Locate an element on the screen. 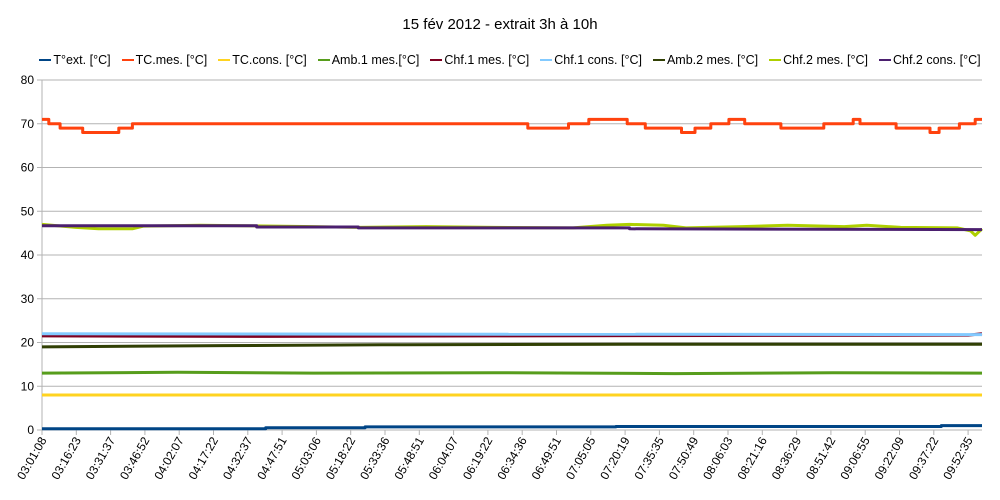  legend-item: Chf.1 mes. [°C] is located at coordinates (479, 60).